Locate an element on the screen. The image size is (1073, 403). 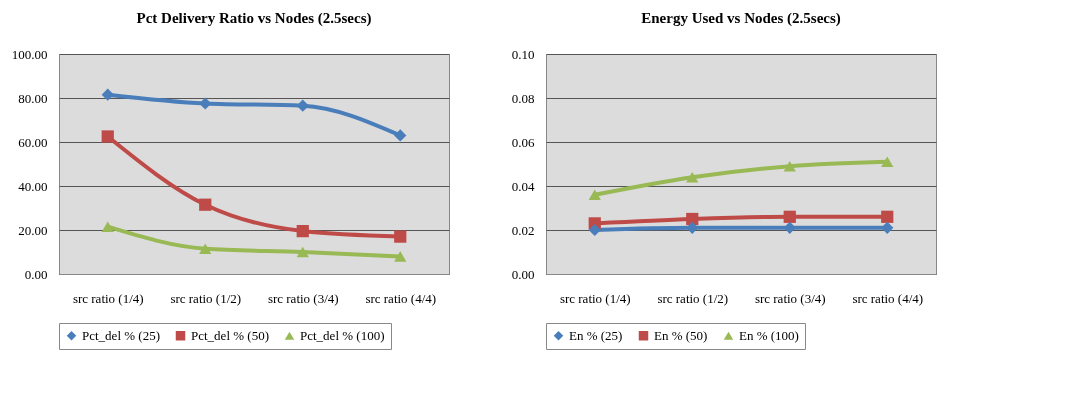
y-tick-label: 40.00 is located at coordinates (33, 186).